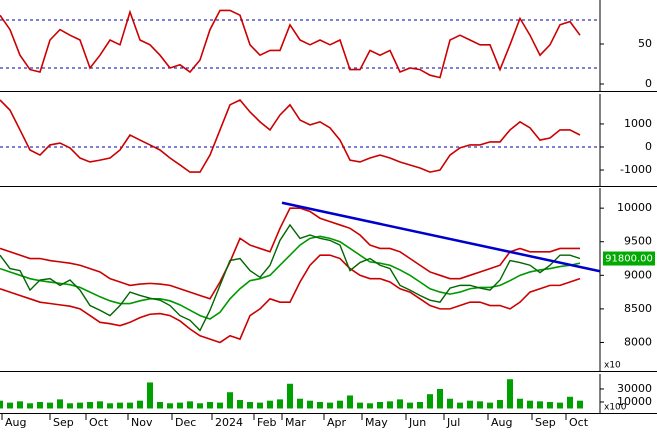 The height and width of the screenshot is (432, 657). Describe the element at coordinates (638, 341) in the screenshot. I see `y-tick-label: 8000` at that location.